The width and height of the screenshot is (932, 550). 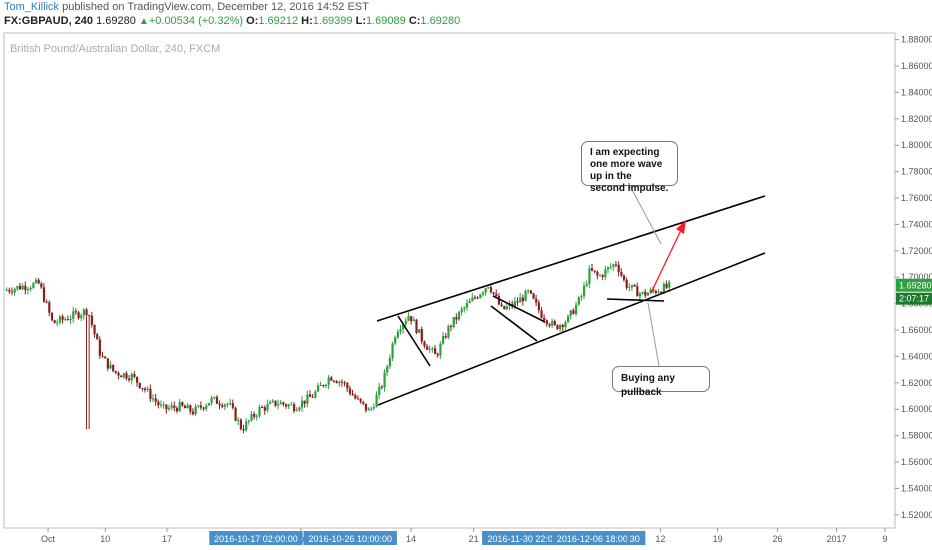 What do you see at coordinates (916, 224) in the screenshot?
I see `y-tick-label: 1.74000` at bounding box center [916, 224].